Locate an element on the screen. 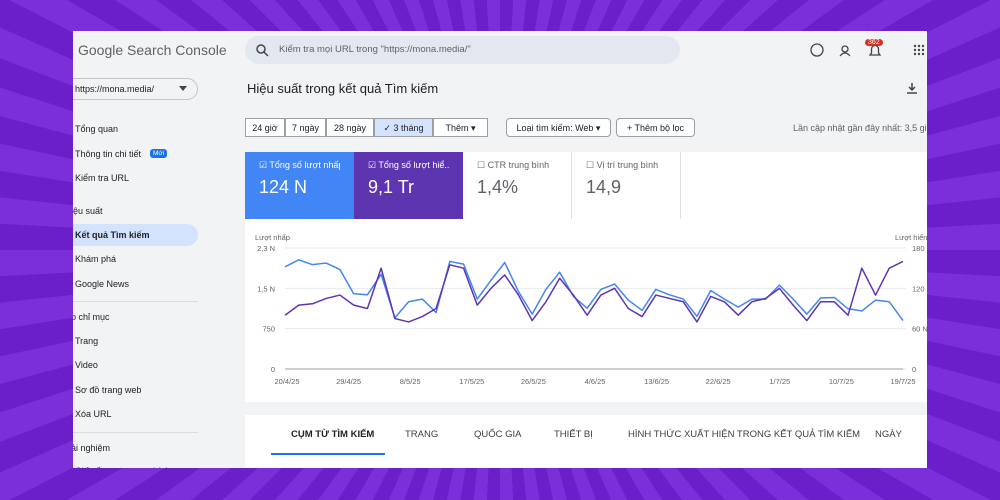  y-axis-title: Lượt nhấp is located at coordinates (272, 237).